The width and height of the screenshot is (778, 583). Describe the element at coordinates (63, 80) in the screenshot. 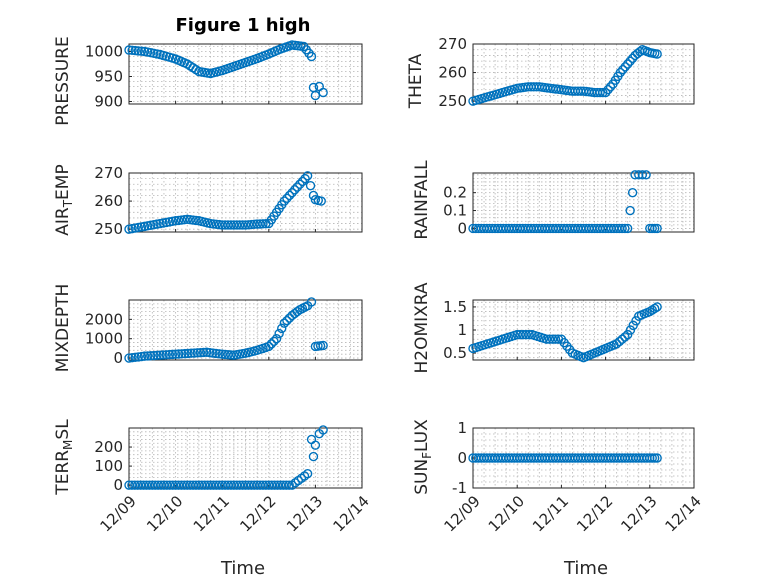

I see `ylabel-pressure: PRESSURE` at that location.